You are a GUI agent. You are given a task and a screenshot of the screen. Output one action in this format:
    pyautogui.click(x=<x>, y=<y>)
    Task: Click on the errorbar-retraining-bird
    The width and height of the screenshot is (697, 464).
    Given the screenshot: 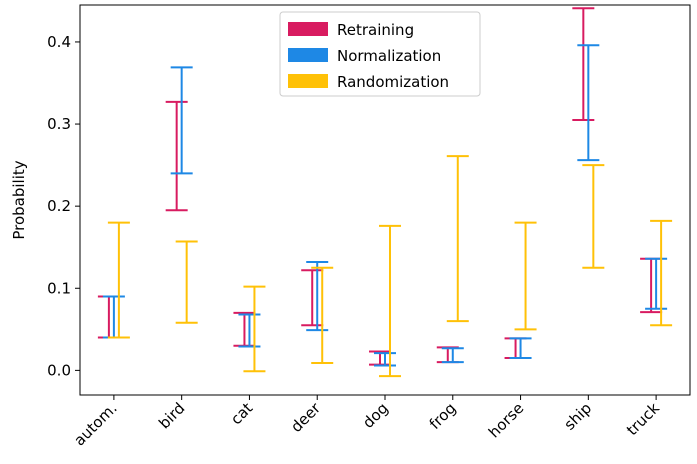 What is the action you would take?
    pyautogui.click(x=176, y=156)
    